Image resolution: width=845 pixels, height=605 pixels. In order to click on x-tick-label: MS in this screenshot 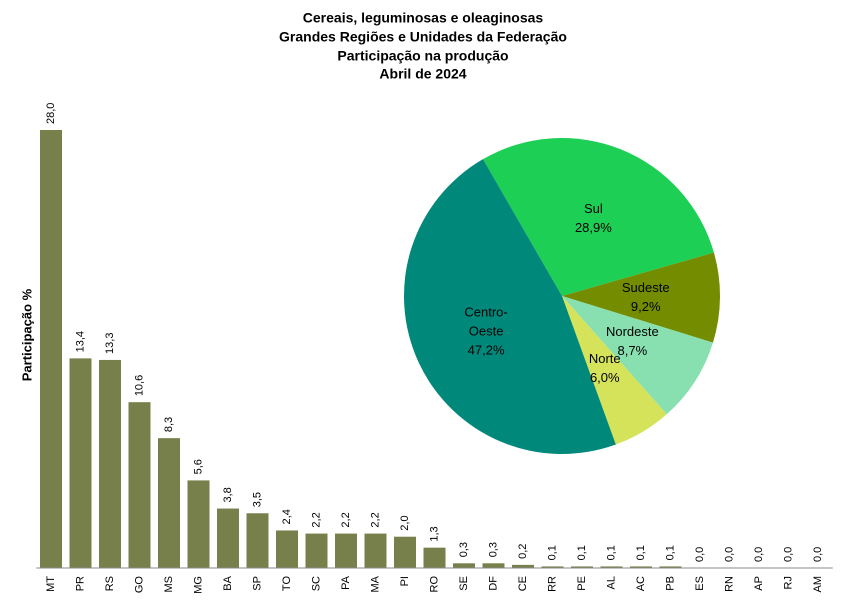, I will do `click(169, 584)`.